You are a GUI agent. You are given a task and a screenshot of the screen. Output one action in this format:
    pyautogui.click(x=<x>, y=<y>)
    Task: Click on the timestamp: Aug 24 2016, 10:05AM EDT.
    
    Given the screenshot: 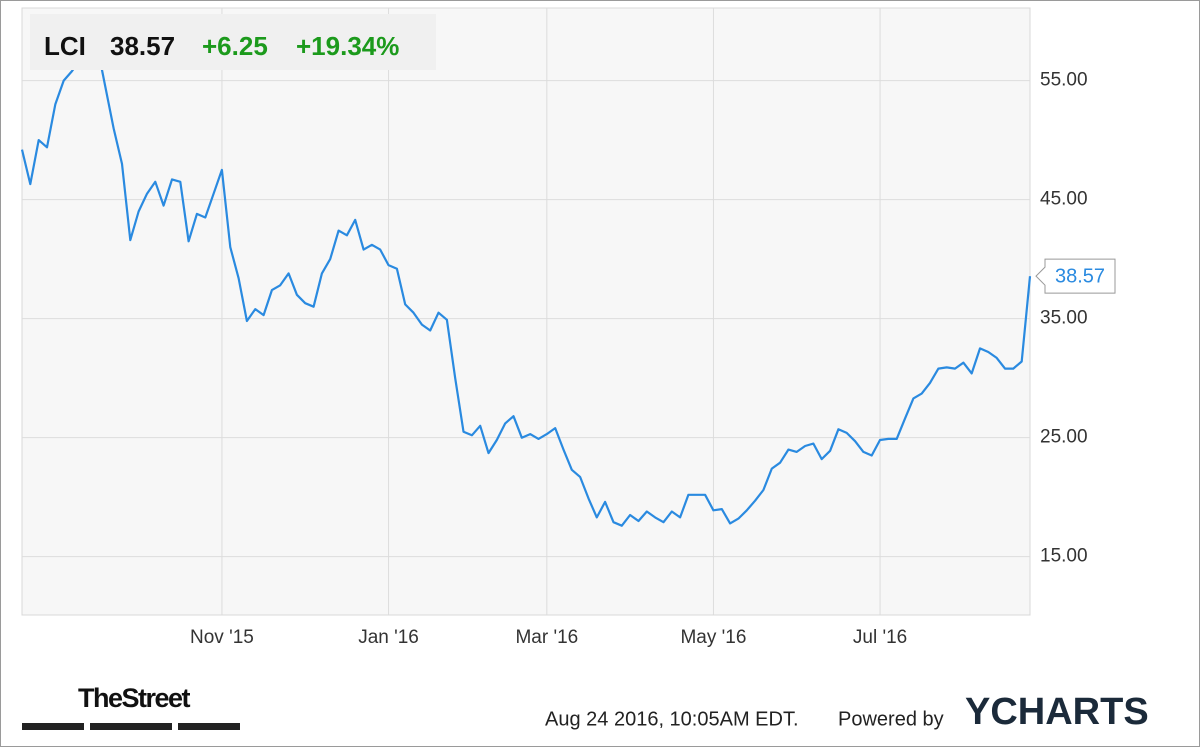 What is the action you would take?
    pyautogui.click(x=672, y=719)
    